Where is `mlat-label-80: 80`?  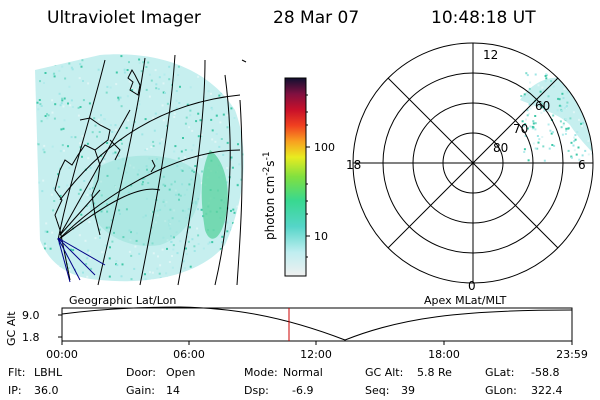
mlat-label-80: 80 is located at coordinates (500, 148).